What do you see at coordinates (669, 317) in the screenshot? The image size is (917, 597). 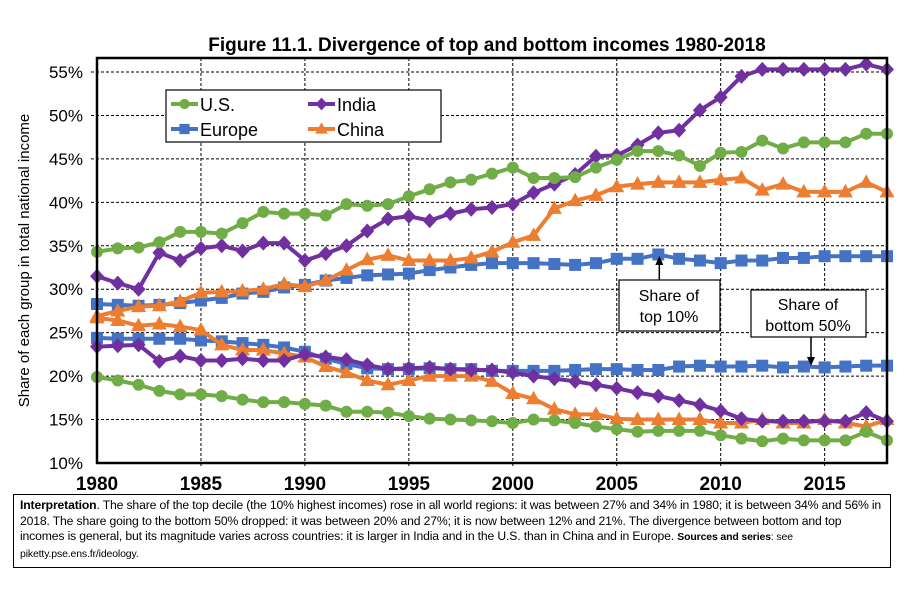 I see `annotation-text: top 10%` at bounding box center [669, 317].